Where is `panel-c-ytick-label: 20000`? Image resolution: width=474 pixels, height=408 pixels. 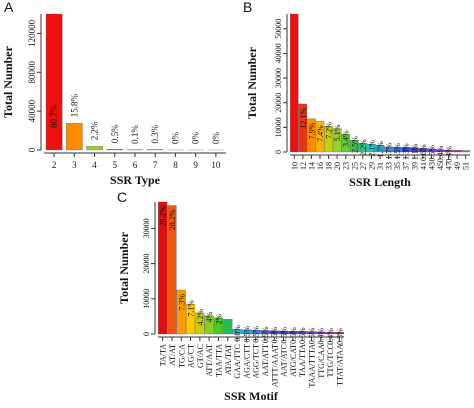 panel-c-ytick-label: 20000 is located at coordinates (146, 264).